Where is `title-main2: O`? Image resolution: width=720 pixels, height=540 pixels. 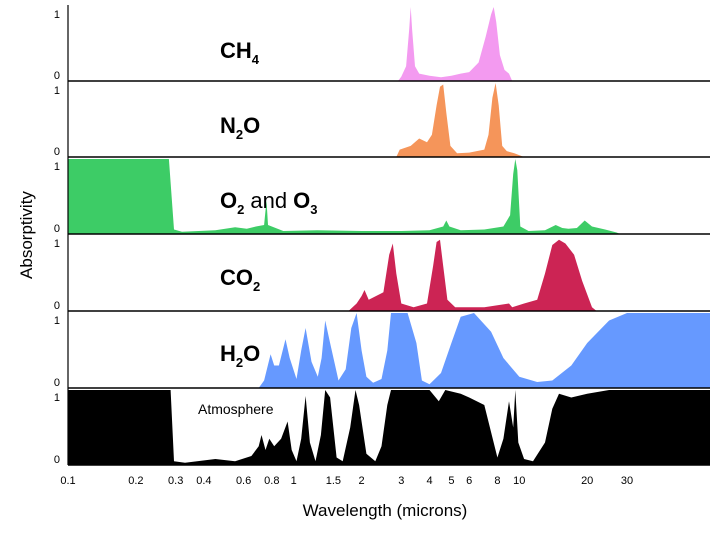
title-main2: O is located at coordinates (301, 200).